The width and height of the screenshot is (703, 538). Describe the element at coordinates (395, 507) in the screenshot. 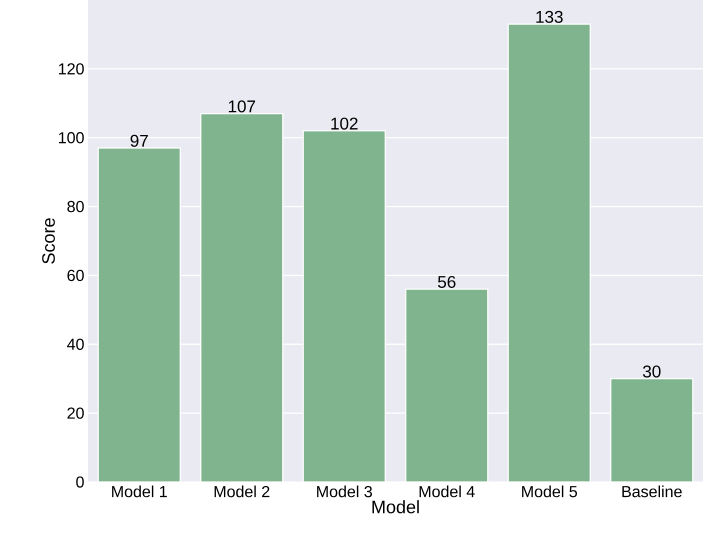

I see `x-axis-title: Model` at that location.